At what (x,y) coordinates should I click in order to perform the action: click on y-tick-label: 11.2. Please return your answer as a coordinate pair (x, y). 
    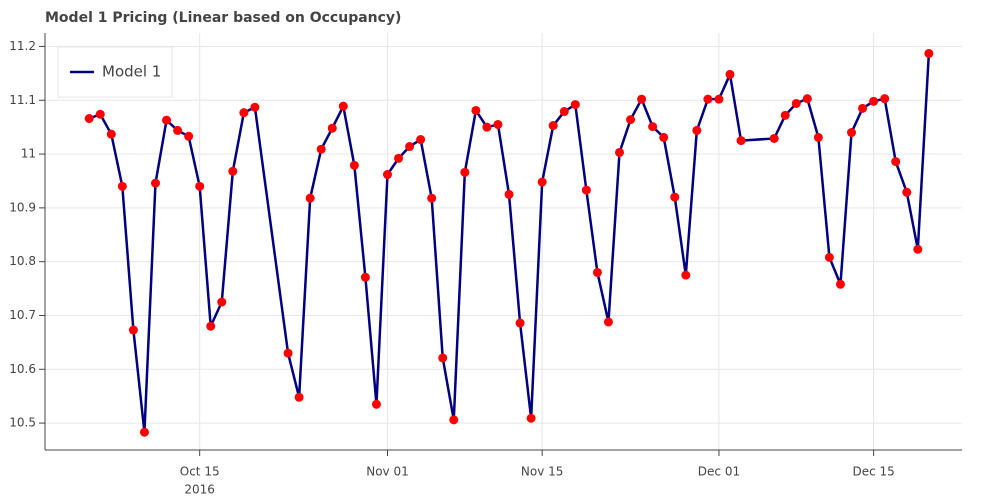
    Looking at the image, I should click on (22, 46).